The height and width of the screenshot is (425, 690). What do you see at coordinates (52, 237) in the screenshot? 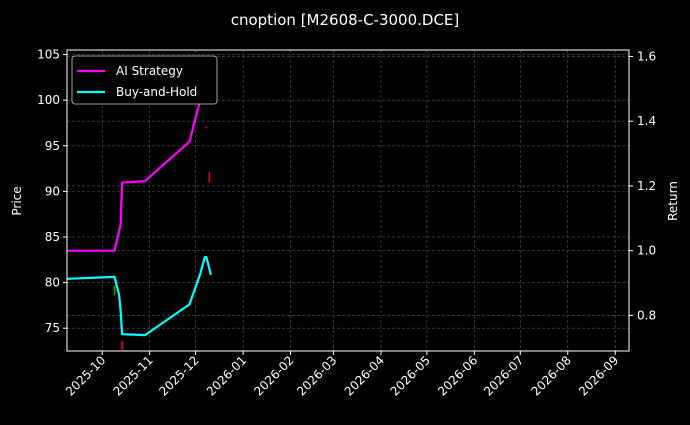
I see `y-tick-label: 85` at bounding box center [52, 237].